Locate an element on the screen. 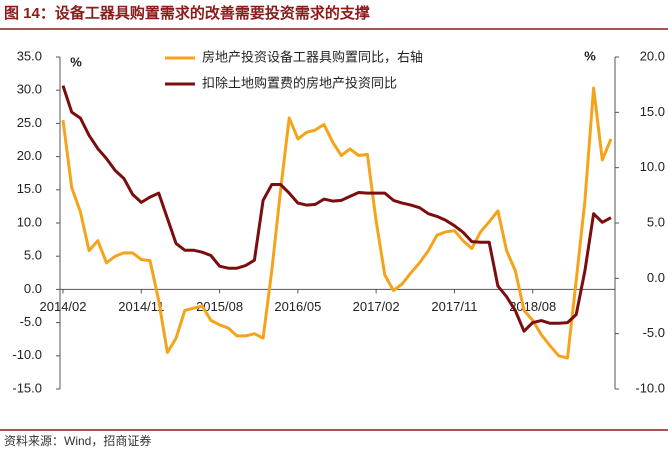 This screenshot has height=453, width=668. y-tick-label: 5.0 is located at coordinates (33, 255).